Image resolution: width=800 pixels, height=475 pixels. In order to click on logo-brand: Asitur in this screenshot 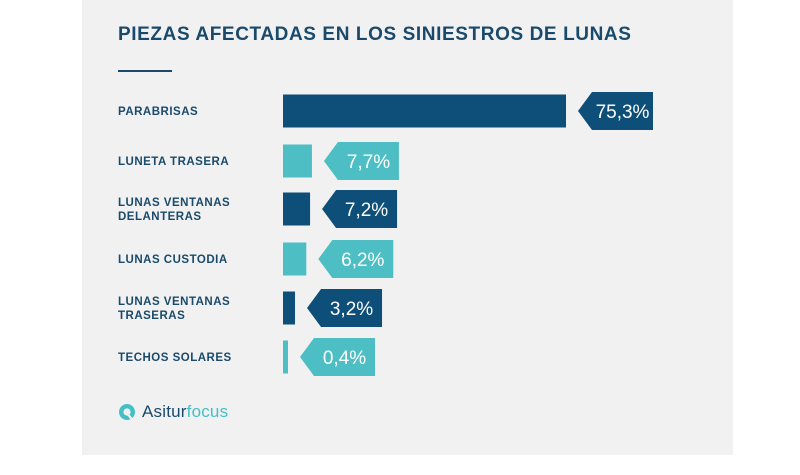, I will do `click(164, 411)`.